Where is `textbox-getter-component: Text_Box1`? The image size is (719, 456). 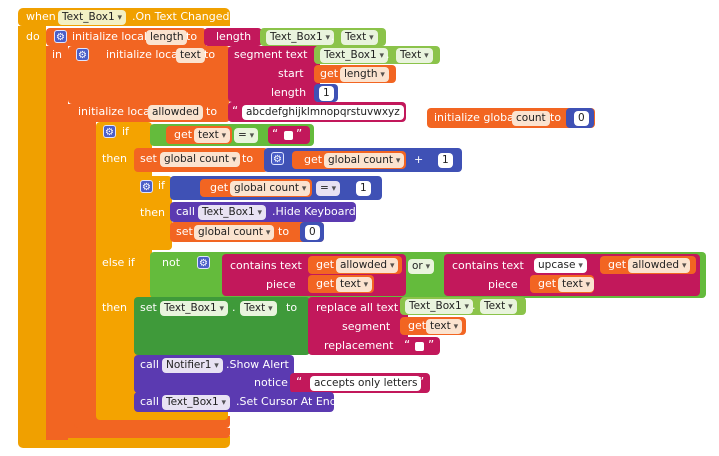 textbox-getter-component: Text_Box1 is located at coordinates (300, 37).